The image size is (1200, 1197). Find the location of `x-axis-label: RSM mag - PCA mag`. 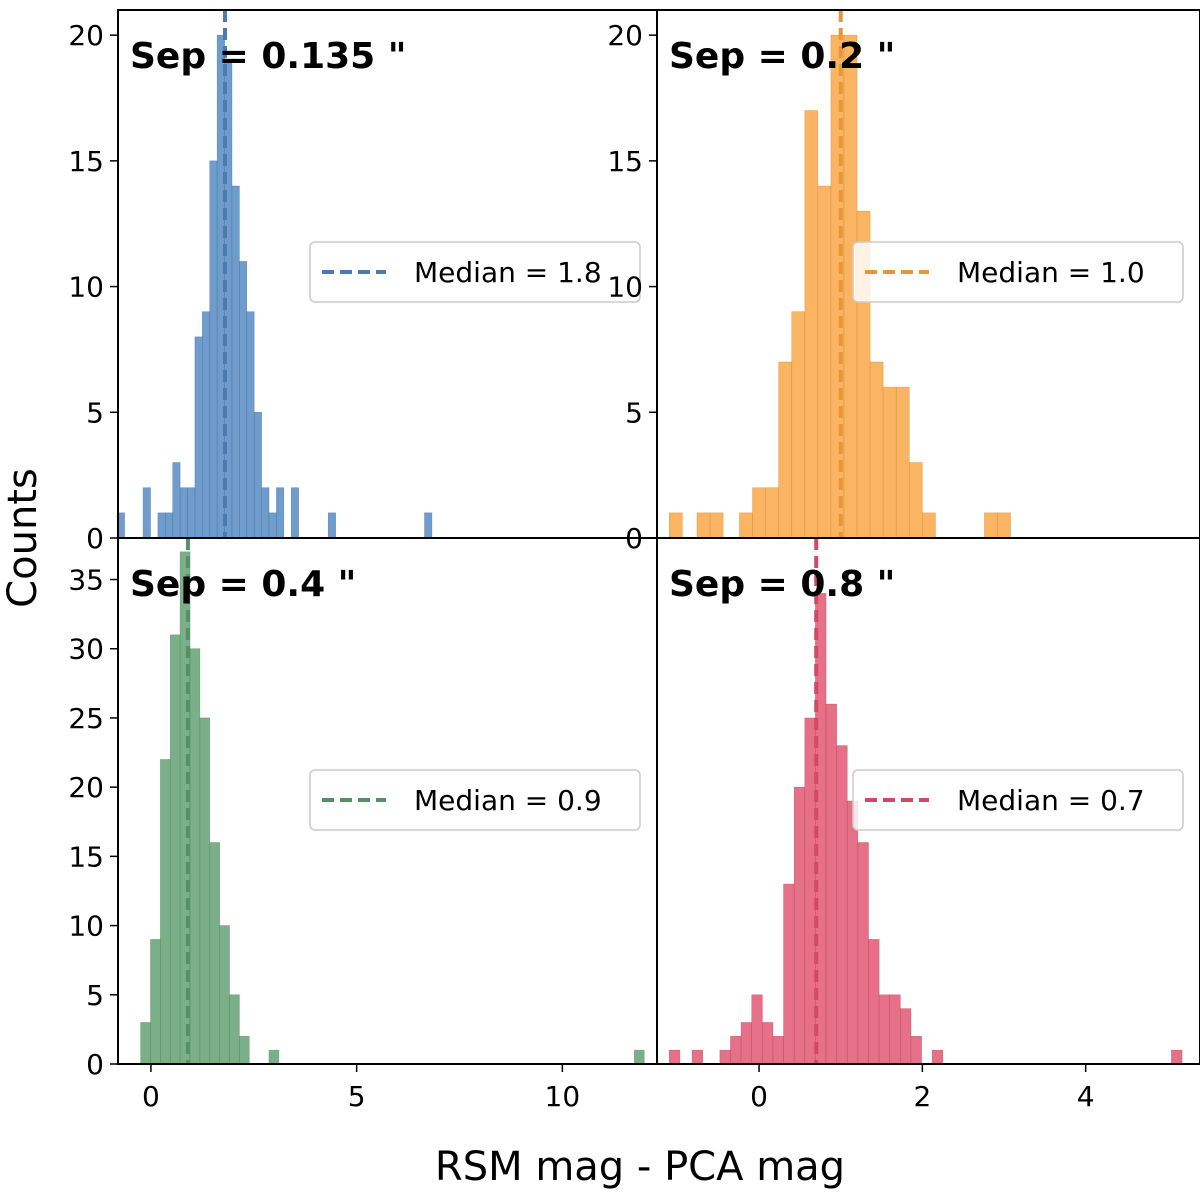

x-axis-label: RSM mag - PCA mag is located at coordinates (640, 1167).